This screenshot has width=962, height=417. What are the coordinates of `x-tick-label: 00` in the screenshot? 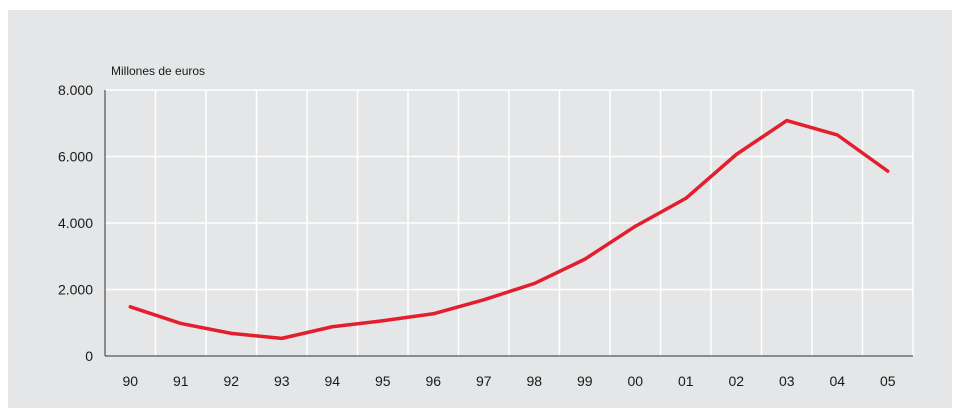 It's located at (635, 381).